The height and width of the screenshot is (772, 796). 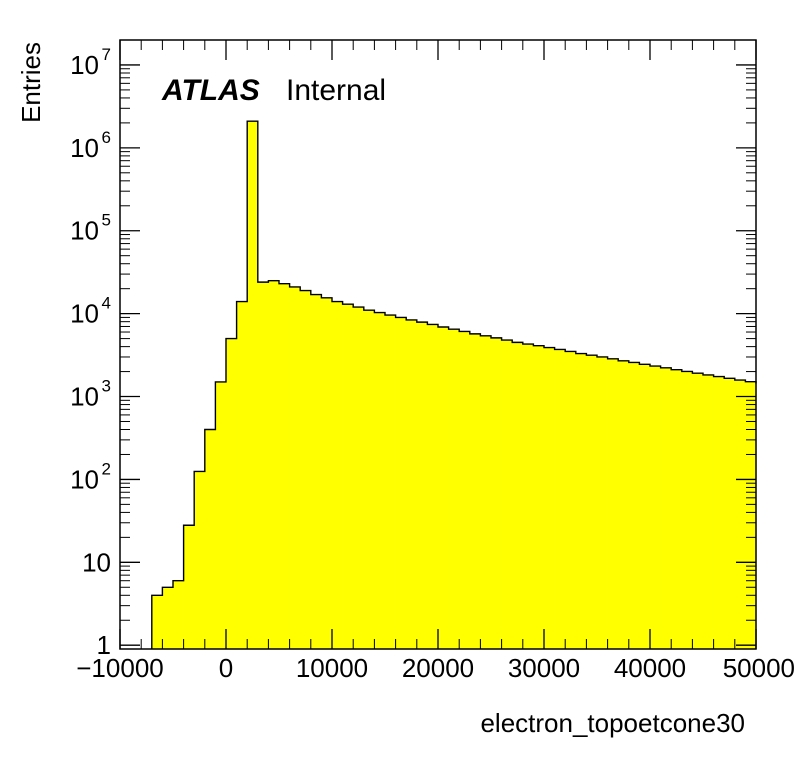 I want to click on y-tick-label: 1, so click(x=104, y=645).